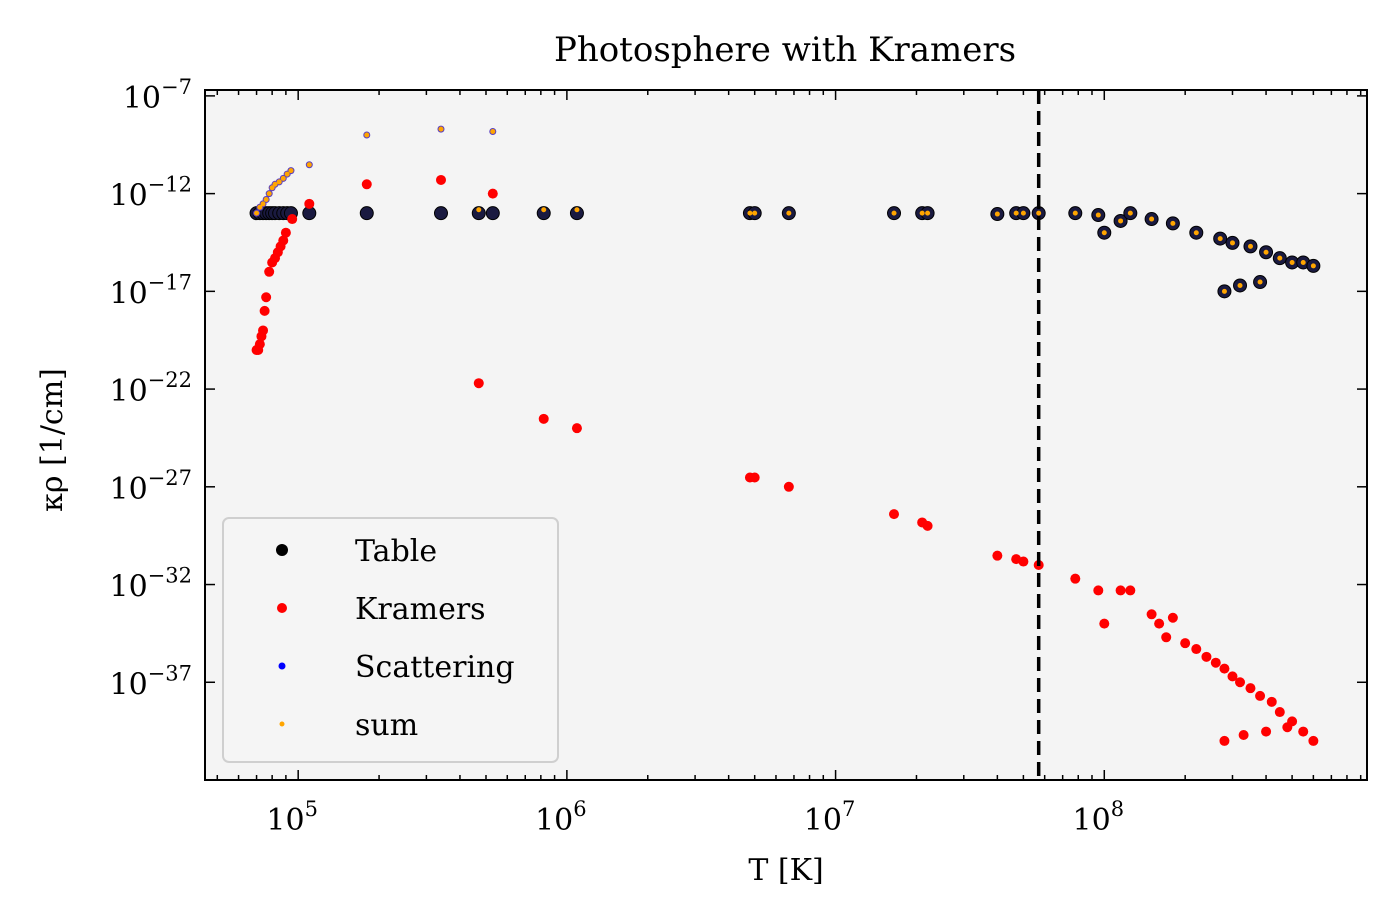 This screenshot has width=1395, height=922. I want to click on y-tick-label: 10−12, so click(150, 193).